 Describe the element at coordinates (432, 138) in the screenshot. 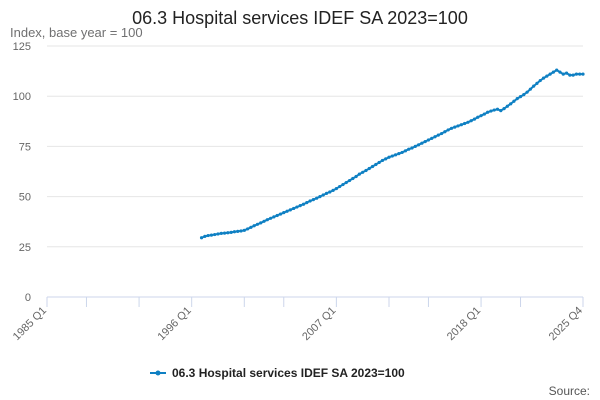

I see `data-point-2014-Q2` at that location.